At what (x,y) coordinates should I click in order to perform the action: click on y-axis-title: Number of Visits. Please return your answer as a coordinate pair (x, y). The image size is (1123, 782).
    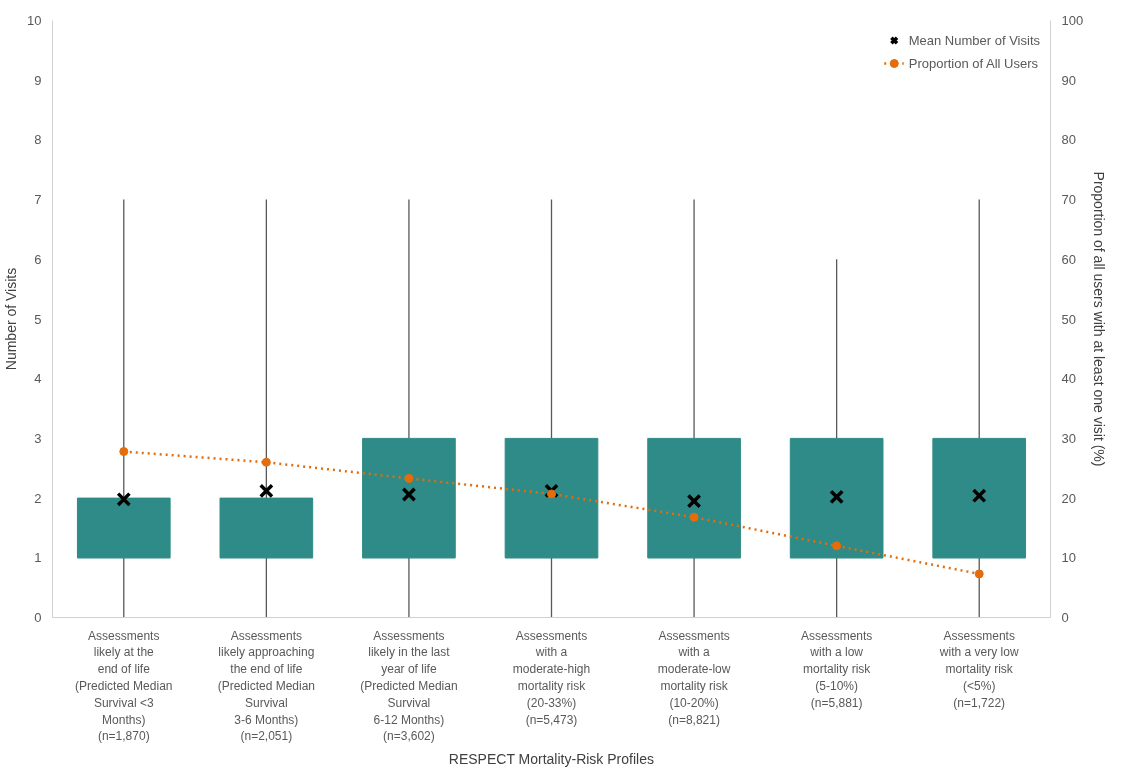
    Looking at the image, I should click on (11, 319).